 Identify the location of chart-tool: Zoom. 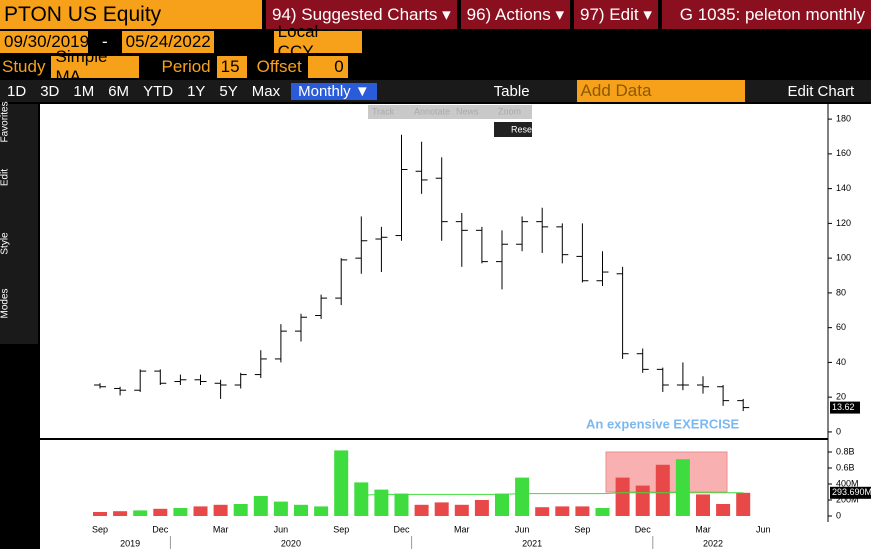
(509, 111).